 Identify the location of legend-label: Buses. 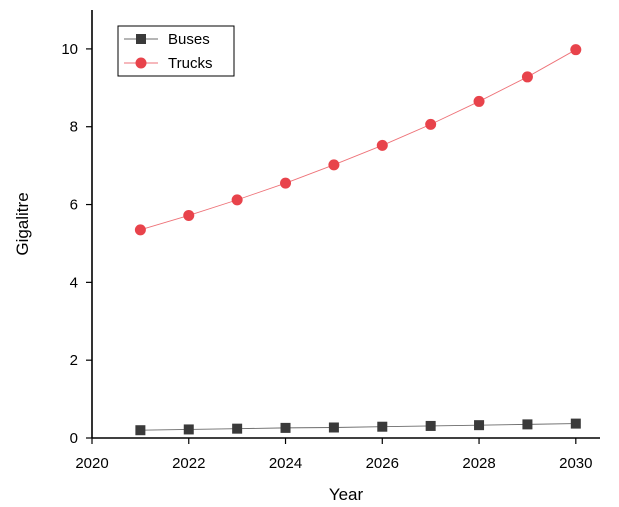
(189, 39).